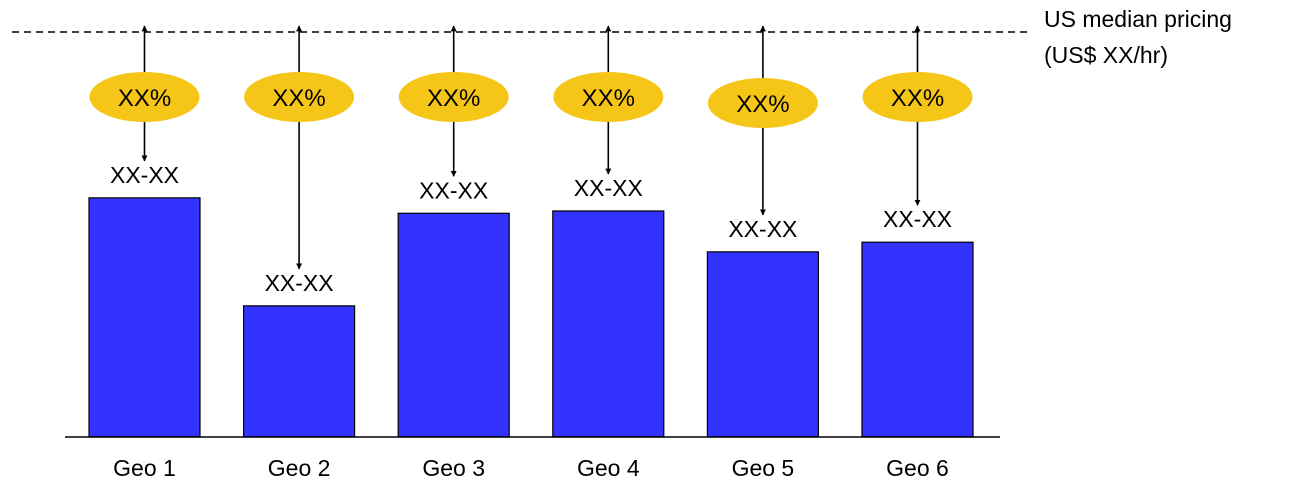 The width and height of the screenshot is (1302, 486). I want to click on category-label-5: Geo 5, so click(763, 468).